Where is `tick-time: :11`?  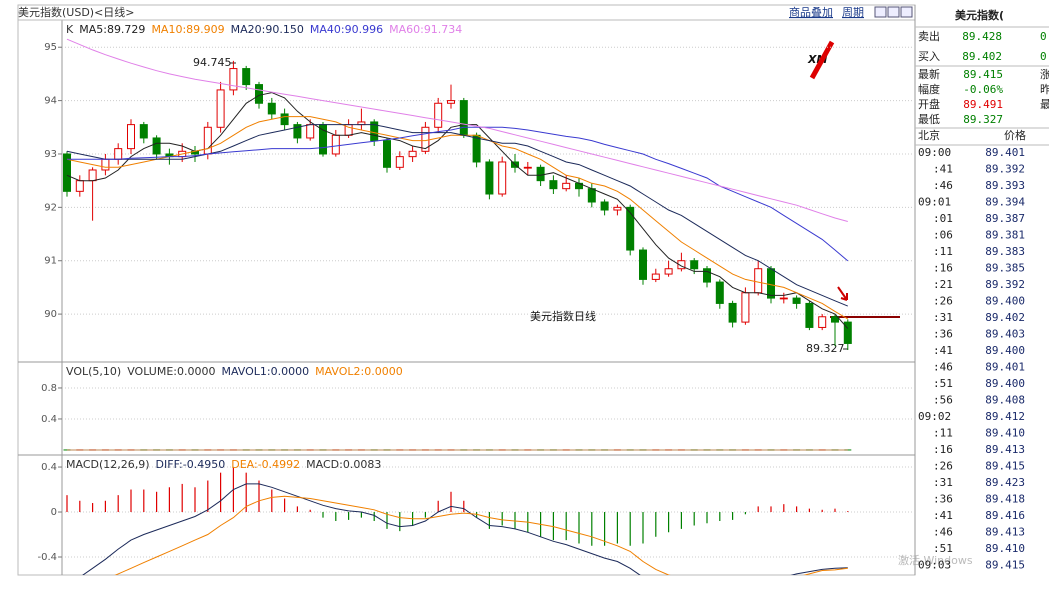
tick-time: :11 is located at coordinates (943, 433).